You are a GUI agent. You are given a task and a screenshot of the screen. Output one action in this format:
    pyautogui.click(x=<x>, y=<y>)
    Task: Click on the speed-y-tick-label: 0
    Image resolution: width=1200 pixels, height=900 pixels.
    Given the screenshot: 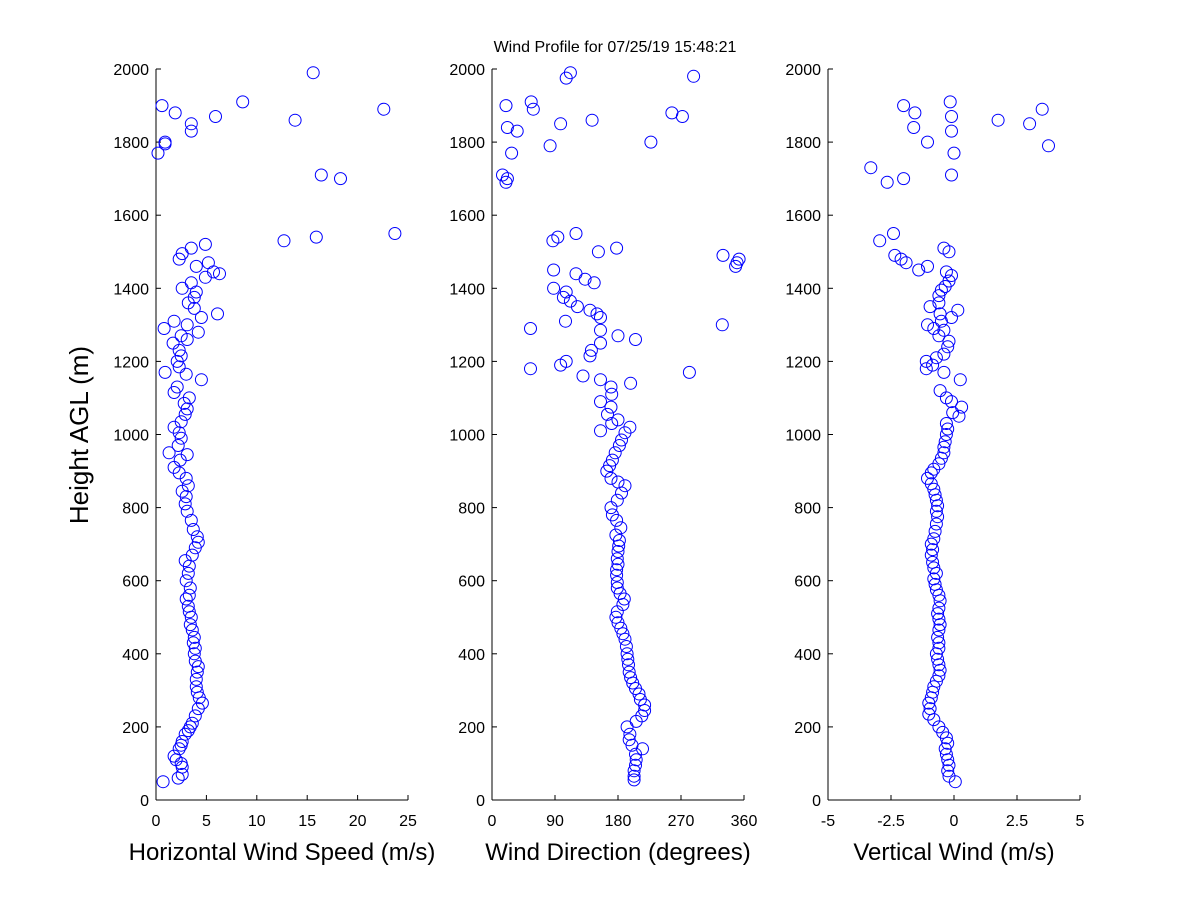 What is the action you would take?
    pyautogui.click(x=144, y=801)
    